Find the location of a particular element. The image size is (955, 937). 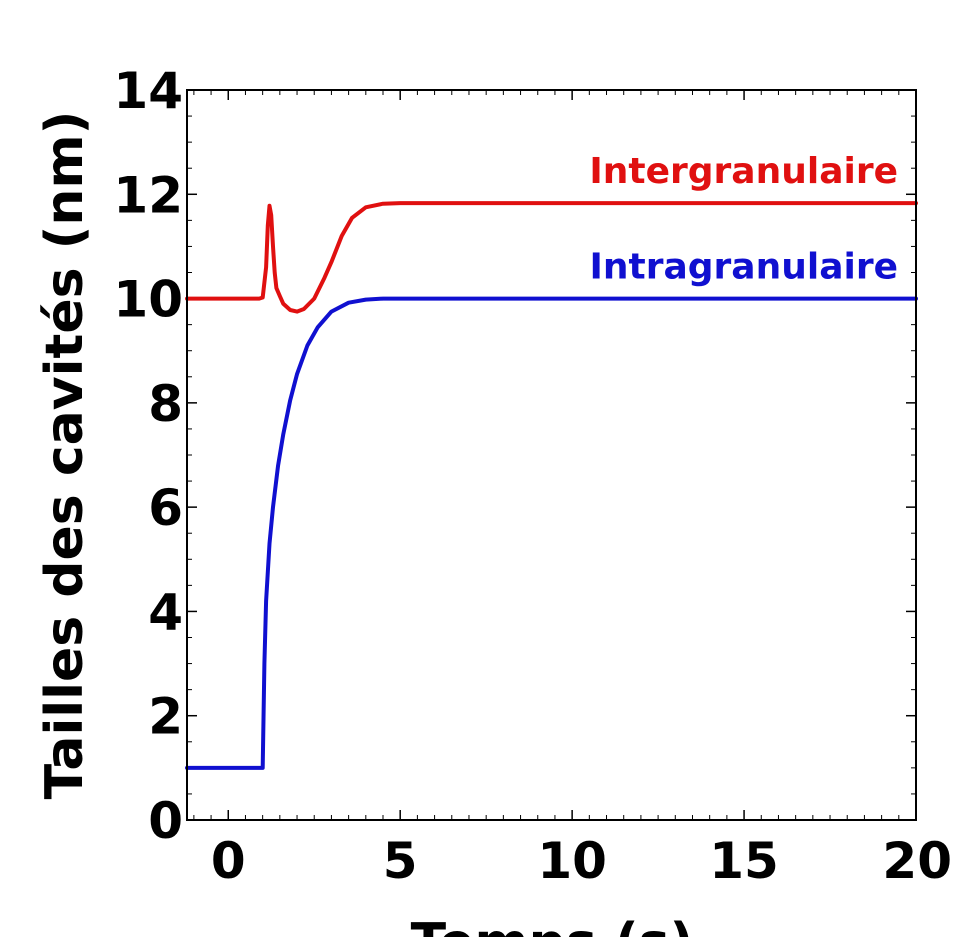

y-tick-labels: 0 2 4 6 8 10 12 14 is located at coordinates (148, 456).